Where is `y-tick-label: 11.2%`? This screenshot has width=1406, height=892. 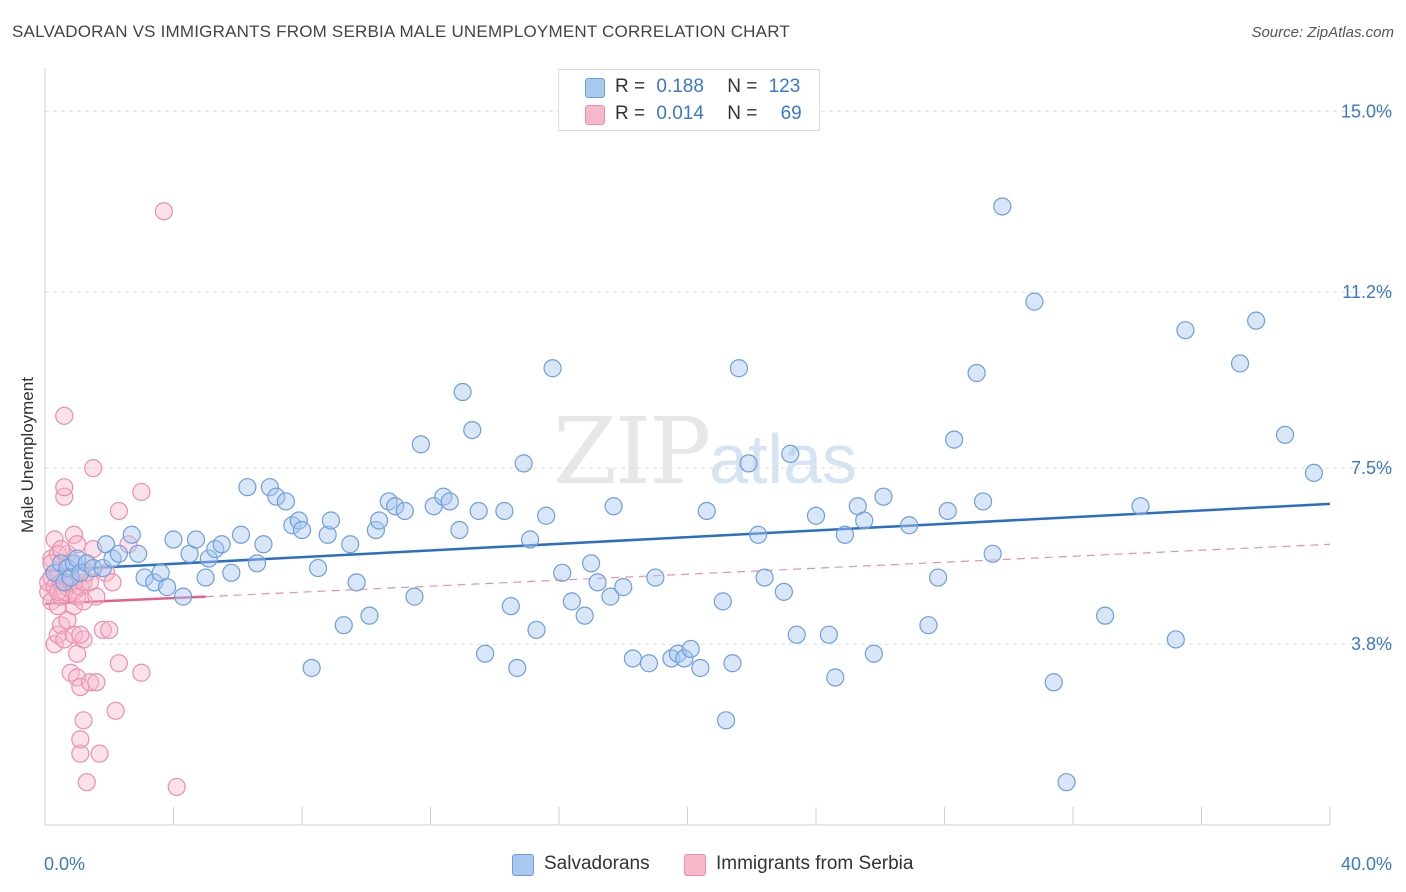 y-tick-label: 11.2% is located at coordinates (1367, 292).